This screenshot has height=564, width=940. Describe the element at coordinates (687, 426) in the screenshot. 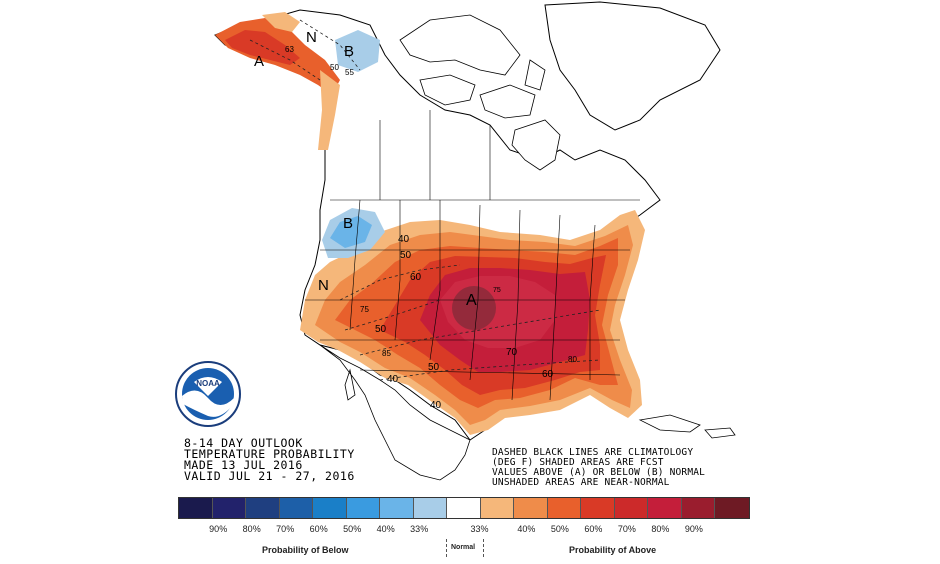

I see `caribbean-islands` at that location.